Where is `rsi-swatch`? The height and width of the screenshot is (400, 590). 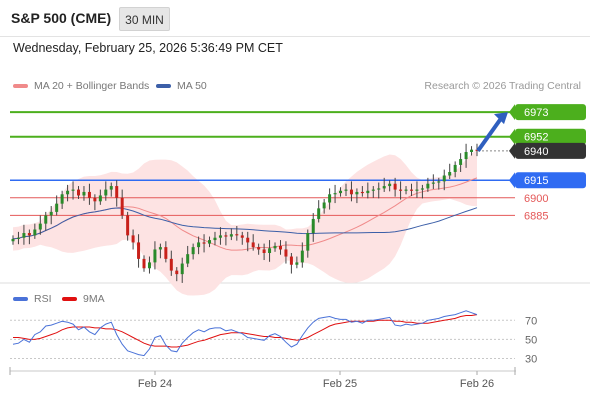 rsi-swatch is located at coordinates (20, 299).